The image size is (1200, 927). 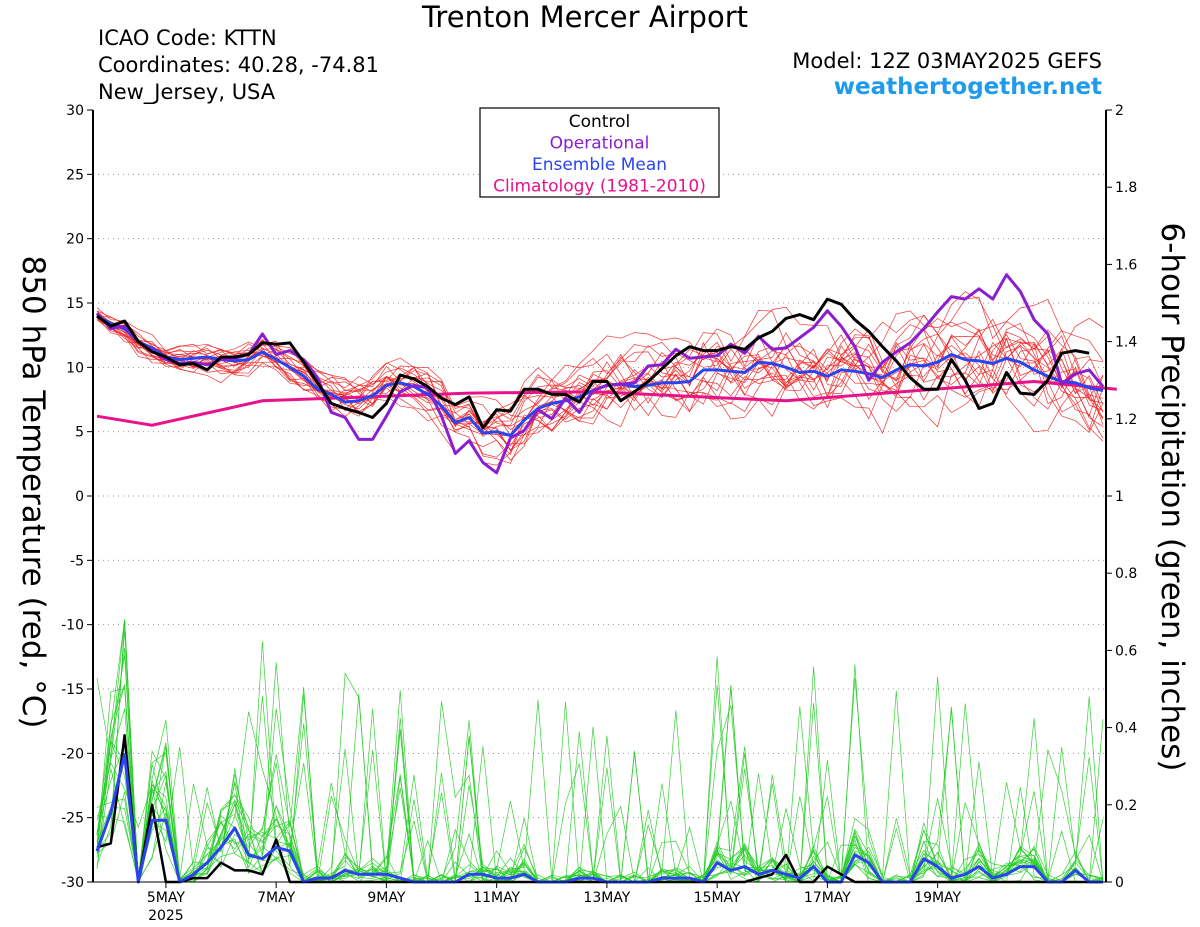 I want to click on chart-title: Trenton Mercer Airport, so click(x=584, y=17).